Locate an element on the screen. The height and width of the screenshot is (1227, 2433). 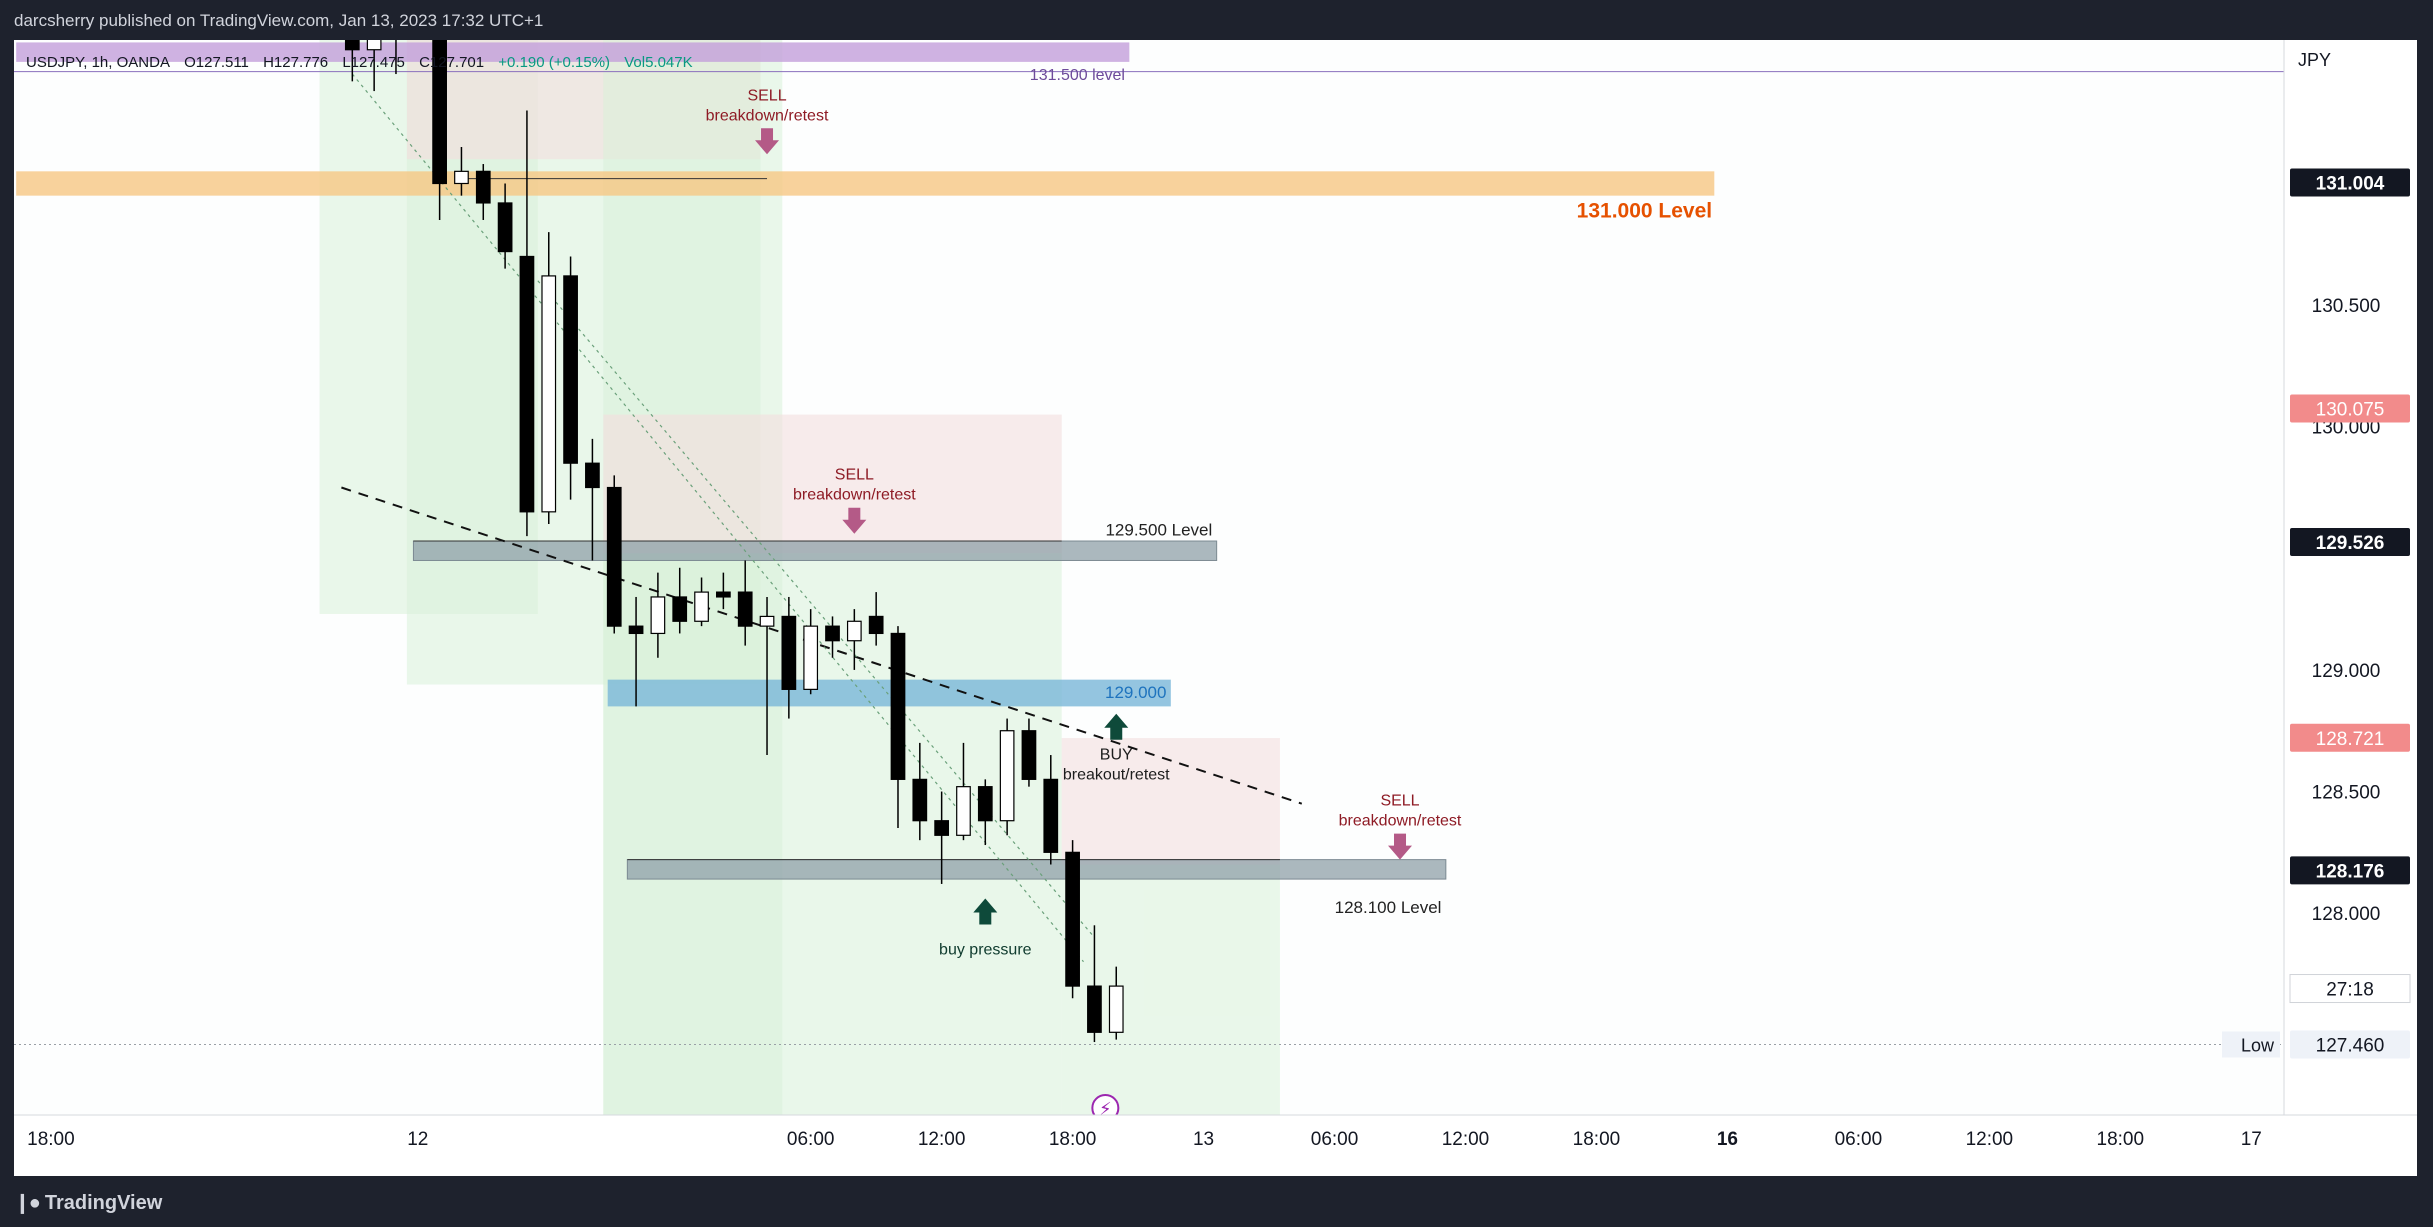
level-label: 131.500 level is located at coordinates (1077, 75).